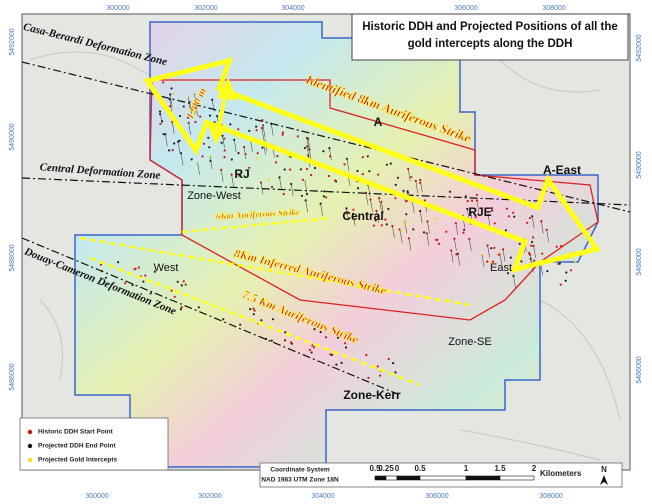  I want to click on scale-tick-label: 1, so click(466, 468).